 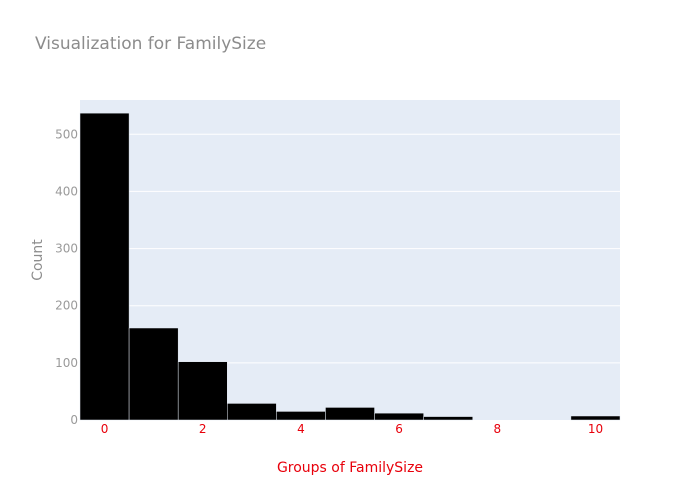 What do you see at coordinates (399, 429) in the screenshot?
I see `x-tick-label: 6` at bounding box center [399, 429].